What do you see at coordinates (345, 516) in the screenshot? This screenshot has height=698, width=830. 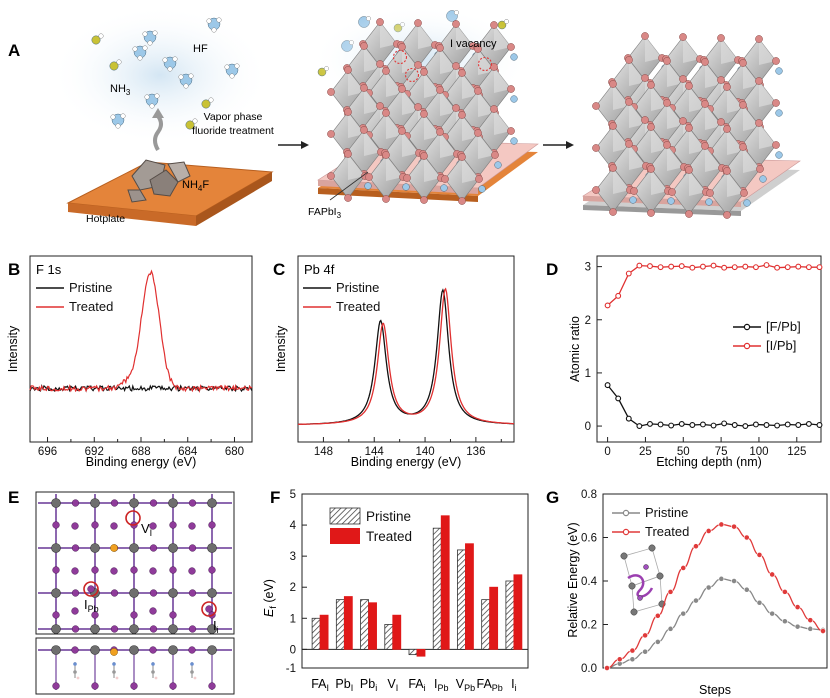 I see `legend-swatch-pristine` at bounding box center [345, 516].